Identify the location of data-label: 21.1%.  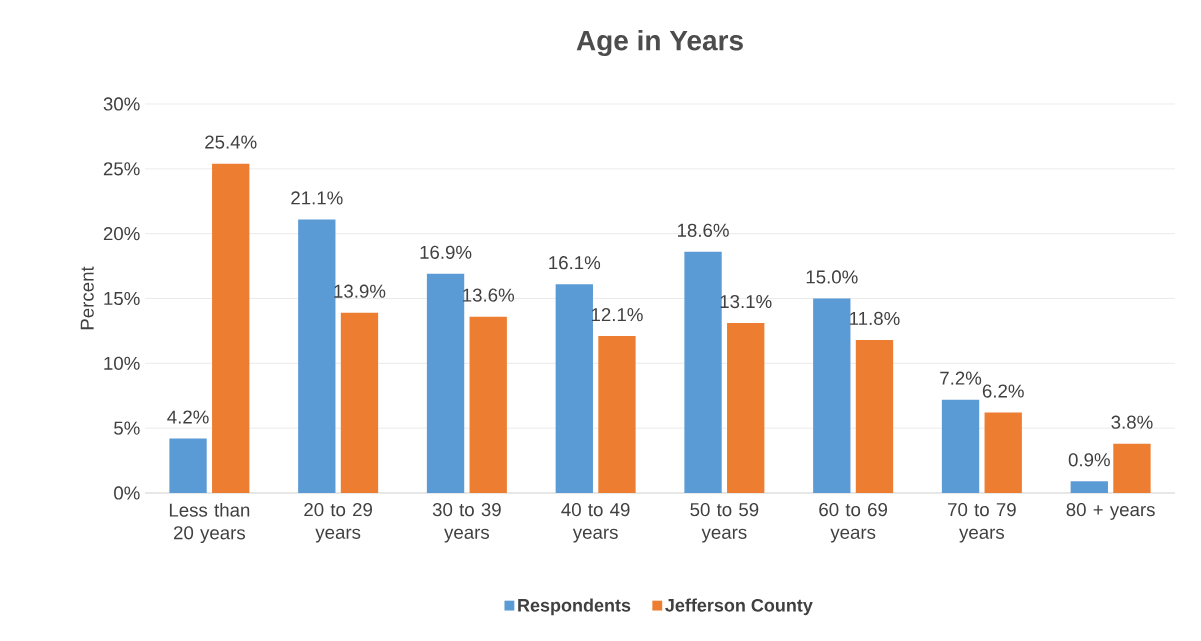
(317, 198).